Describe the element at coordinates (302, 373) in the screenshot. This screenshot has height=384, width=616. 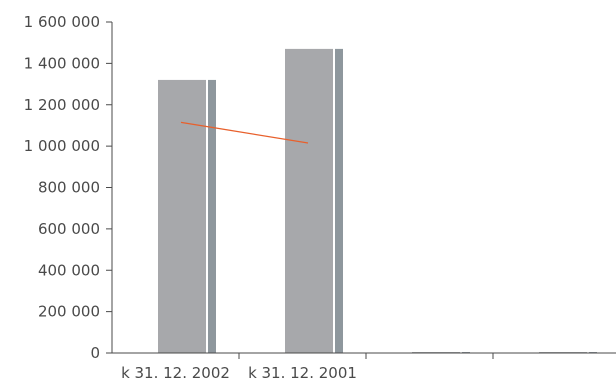
I see `x-category-label: k 31. 12. 2001` at that location.